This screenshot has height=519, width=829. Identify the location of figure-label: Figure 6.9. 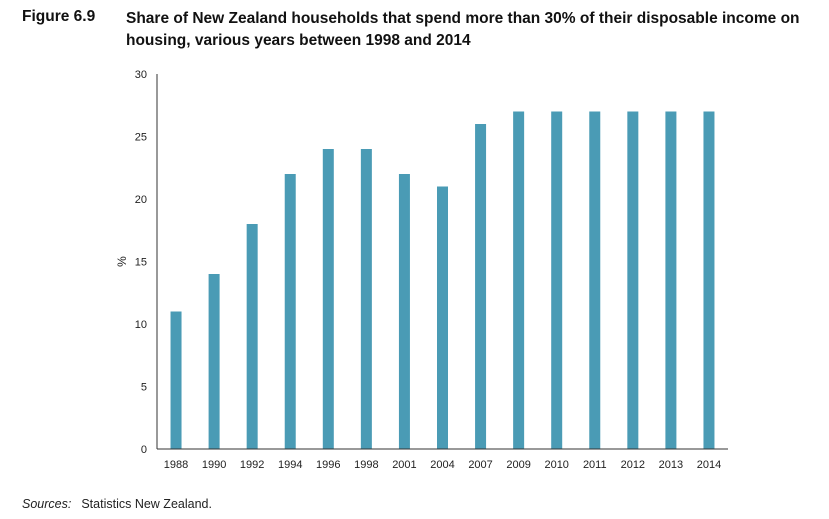
(59, 16).